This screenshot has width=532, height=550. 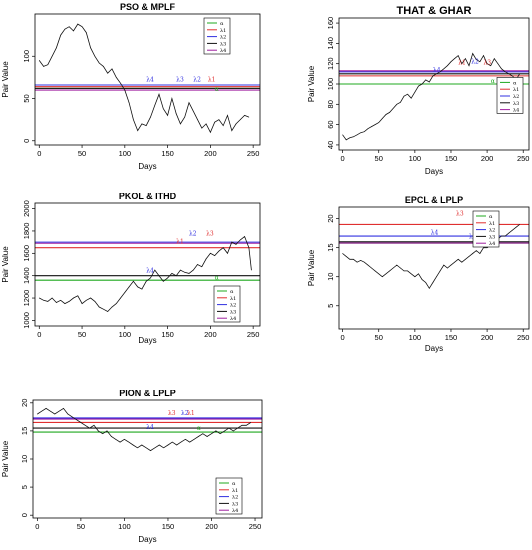 What do you see at coordinates (26, 141) in the screenshot?
I see `y-tick-label: 0` at bounding box center [26, 141].